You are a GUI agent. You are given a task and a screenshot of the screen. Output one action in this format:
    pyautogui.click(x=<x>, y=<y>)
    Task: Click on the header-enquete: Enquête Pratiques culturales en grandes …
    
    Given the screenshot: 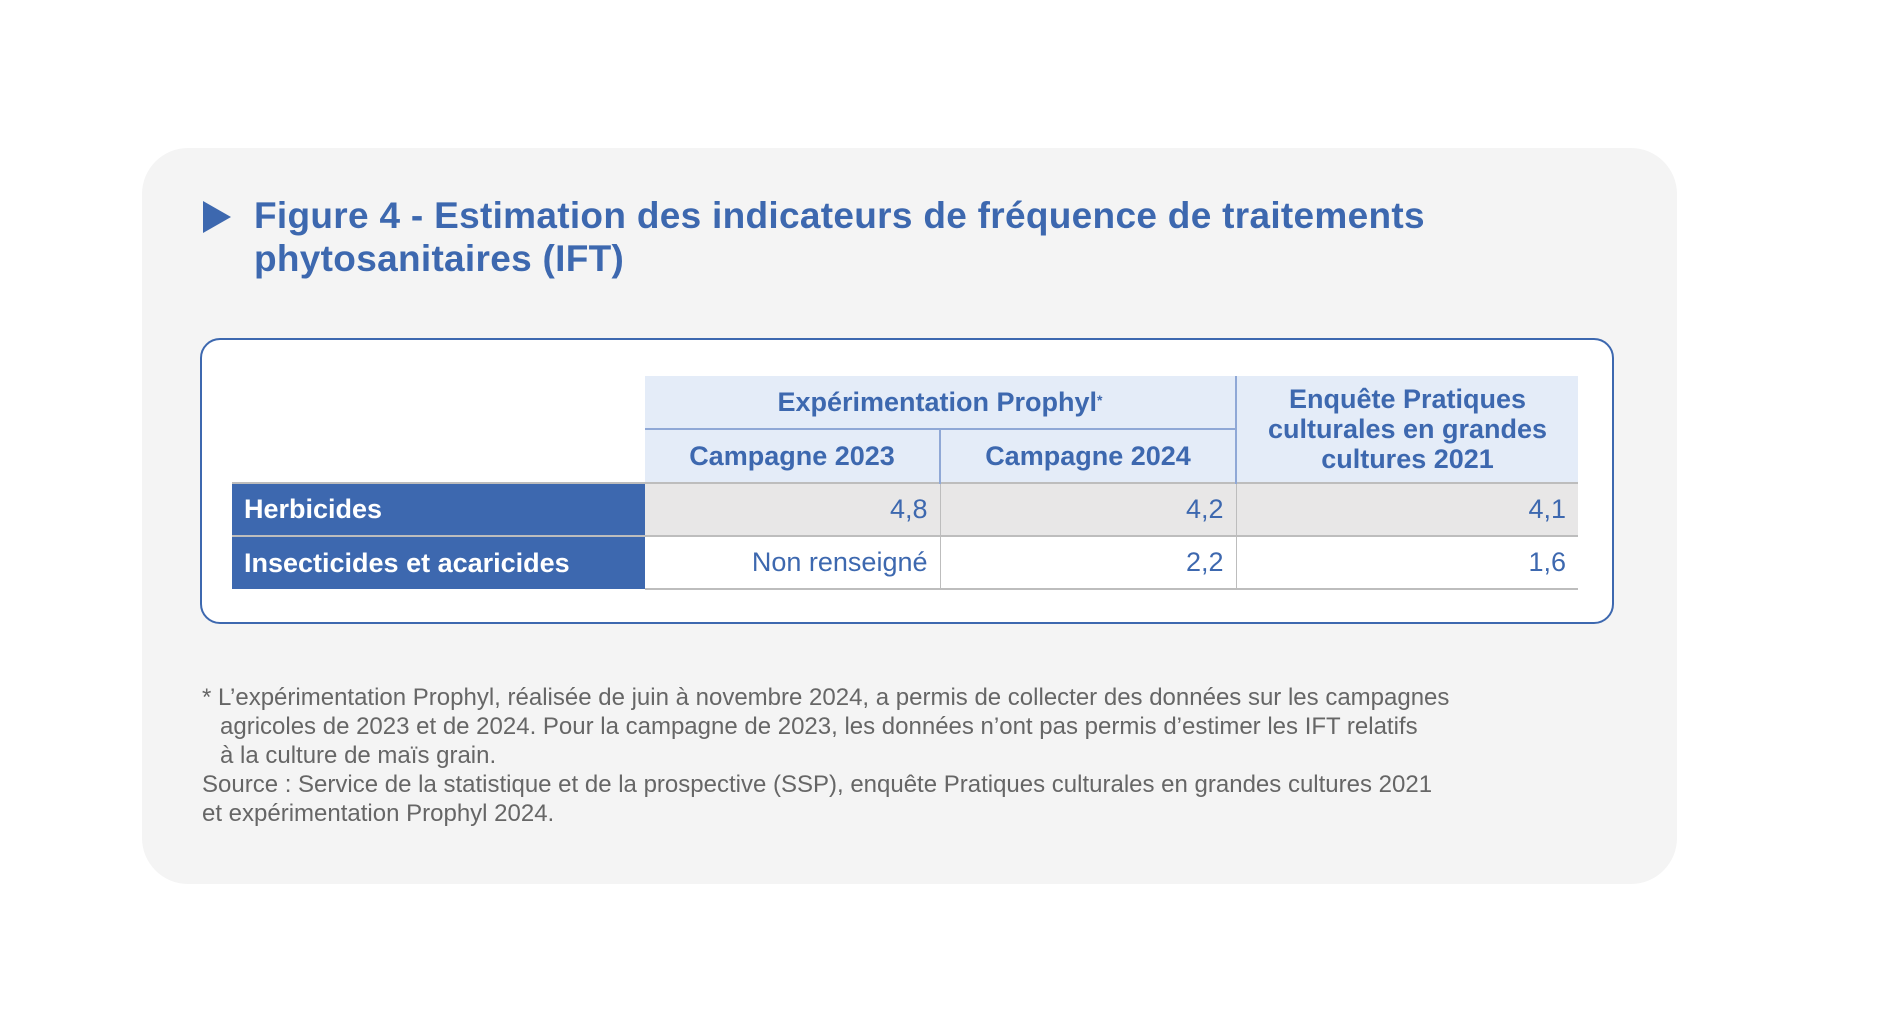 What is the action you would take?
    pyautogui.click(x=1406, y=429)
    